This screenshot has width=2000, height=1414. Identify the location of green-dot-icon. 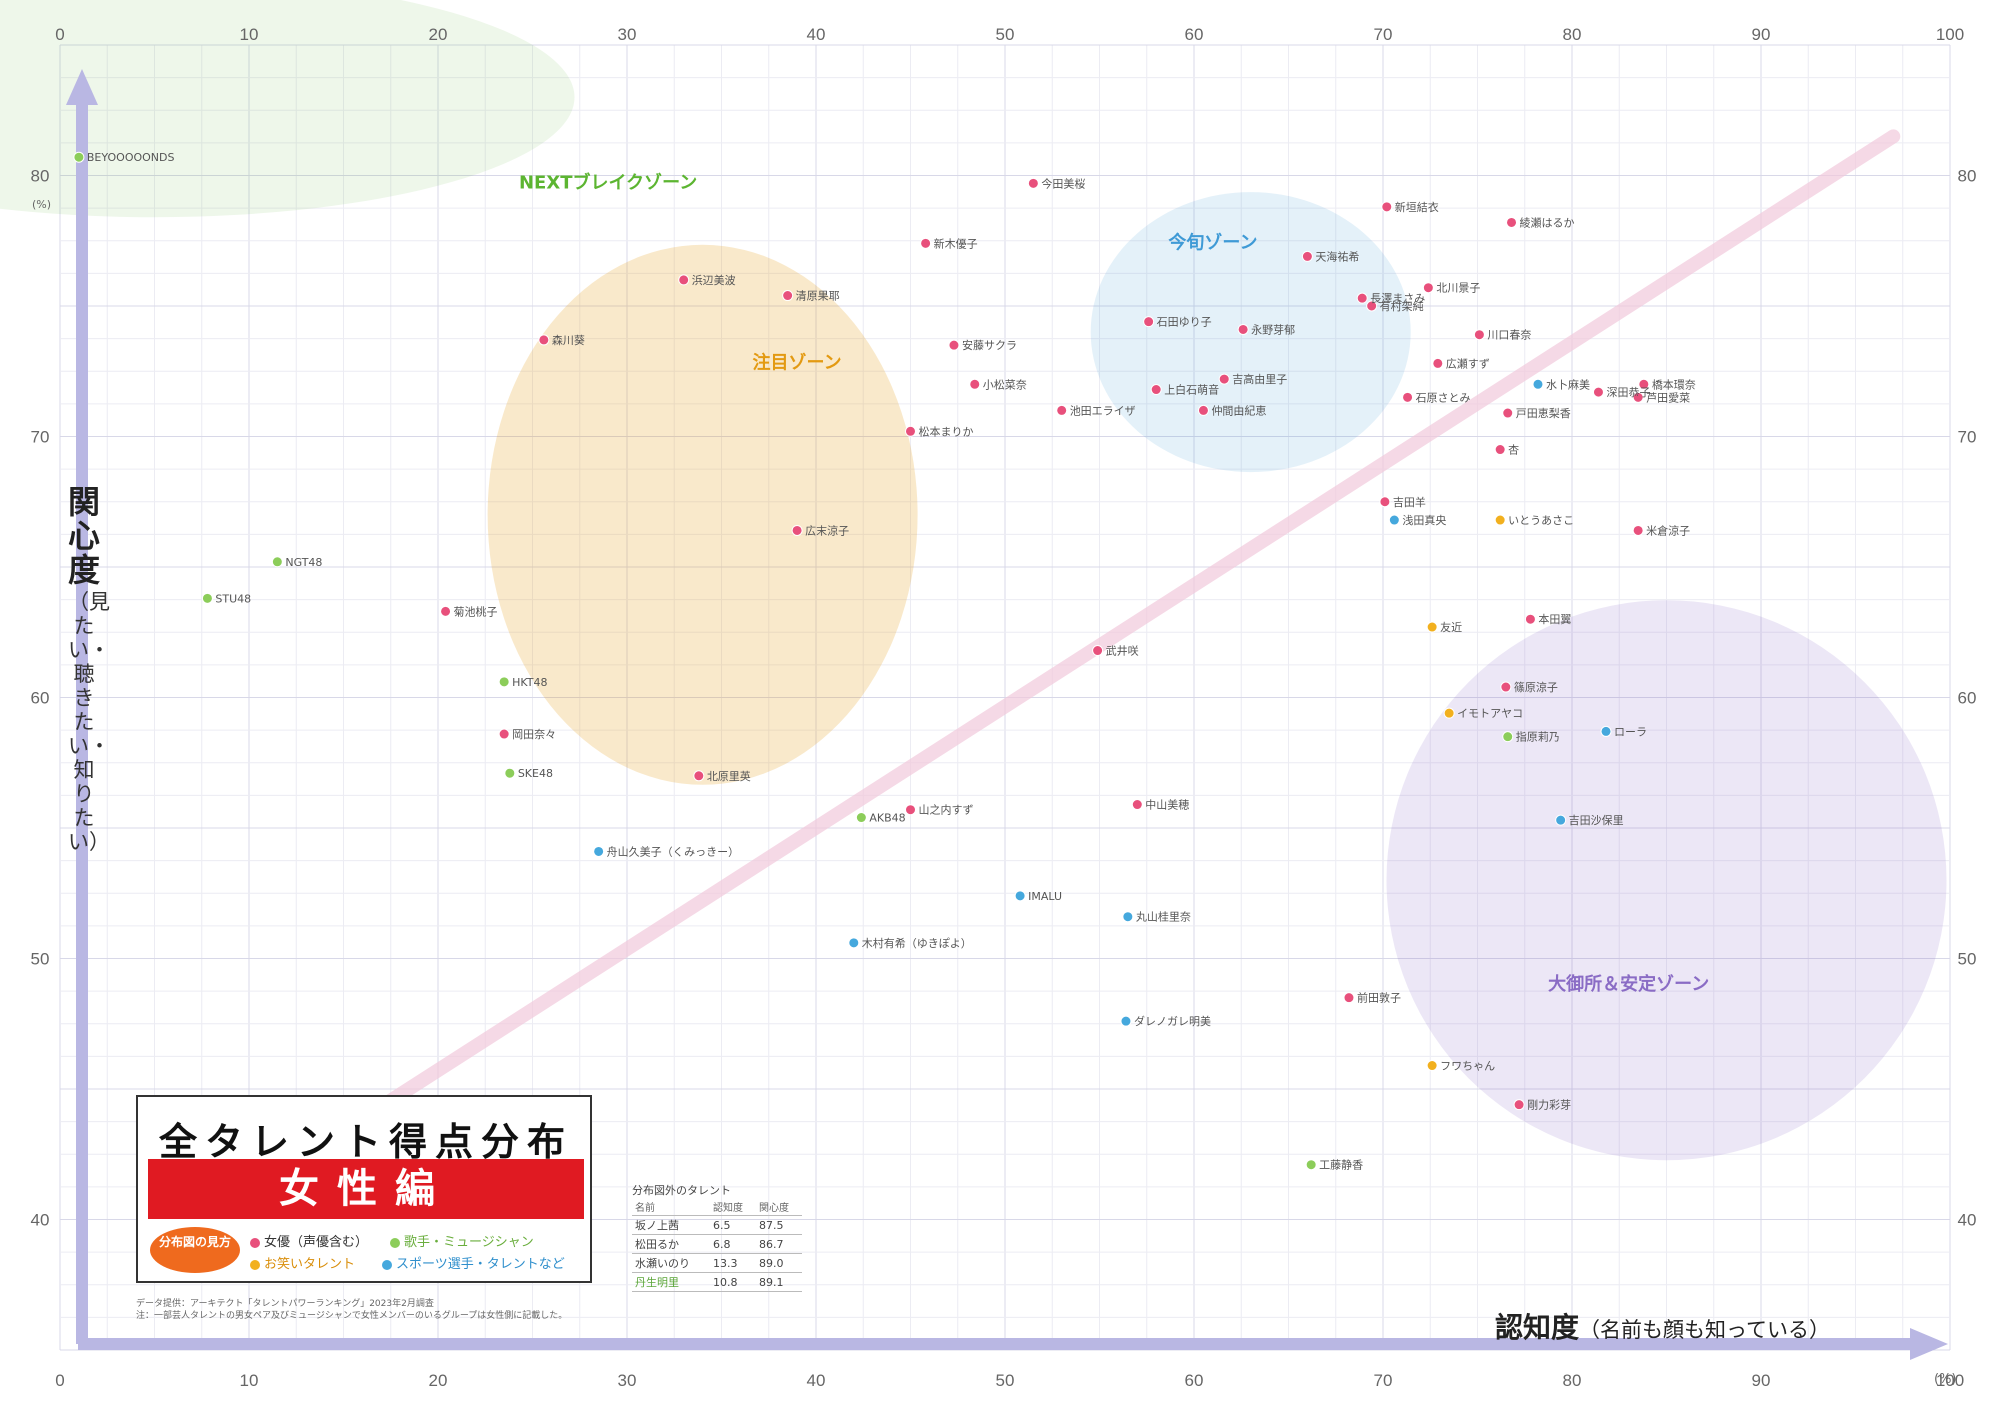
(395, 1242).